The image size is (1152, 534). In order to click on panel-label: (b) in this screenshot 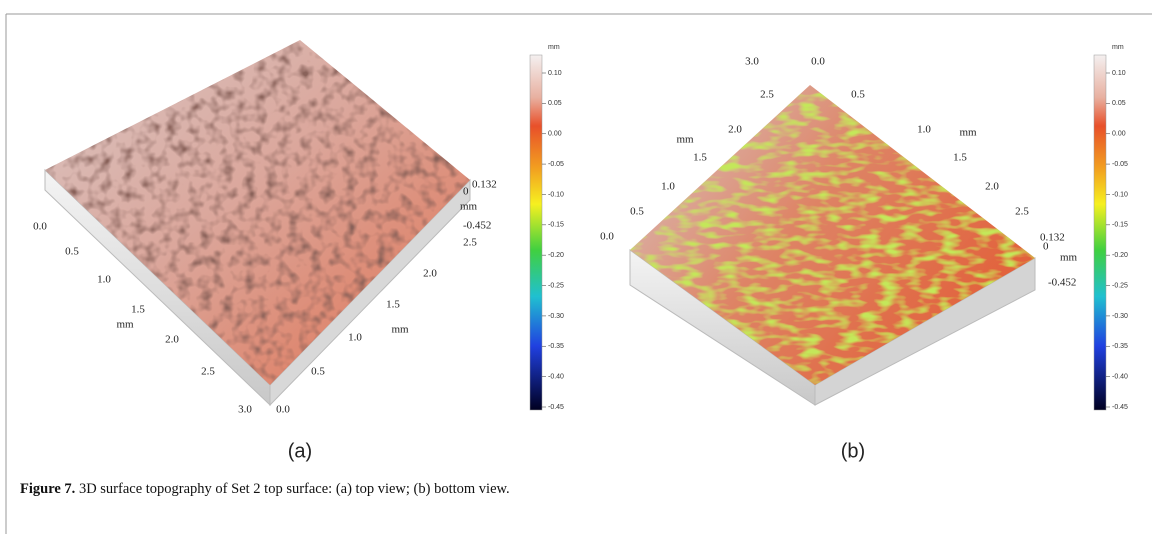, I will do `click(853, 451)`.